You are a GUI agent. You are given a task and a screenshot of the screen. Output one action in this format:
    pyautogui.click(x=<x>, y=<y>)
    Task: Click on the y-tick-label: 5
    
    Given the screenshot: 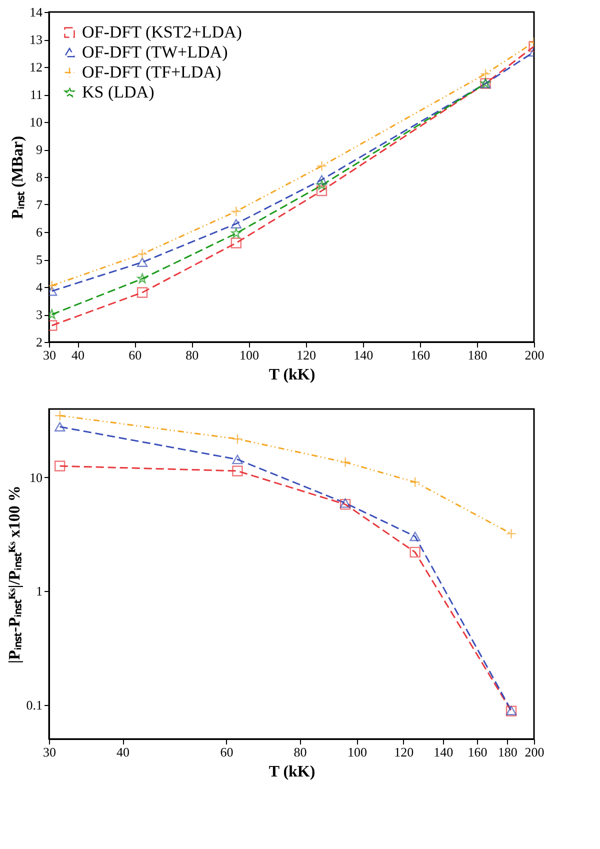 What is the action you would take?
    pyautogui.click(x=39, y=259)
    